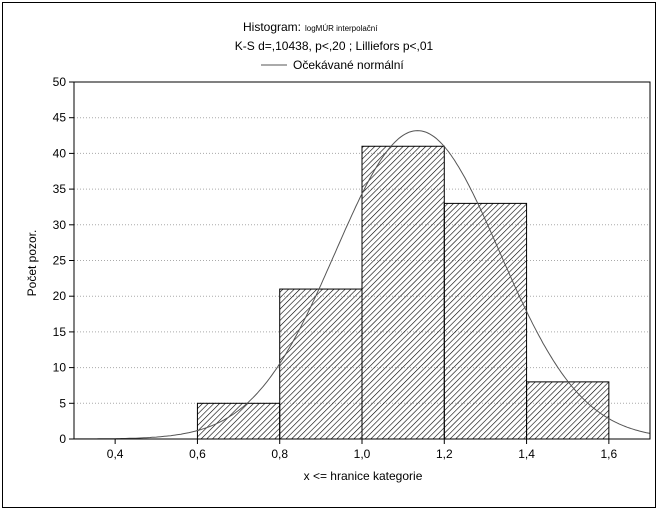 This screenshot has width=660, height=514. I want to click on chart-stats-line: K-S d=,10438, p<,20 ; Lilliefors p<,01, so click(334, 46).